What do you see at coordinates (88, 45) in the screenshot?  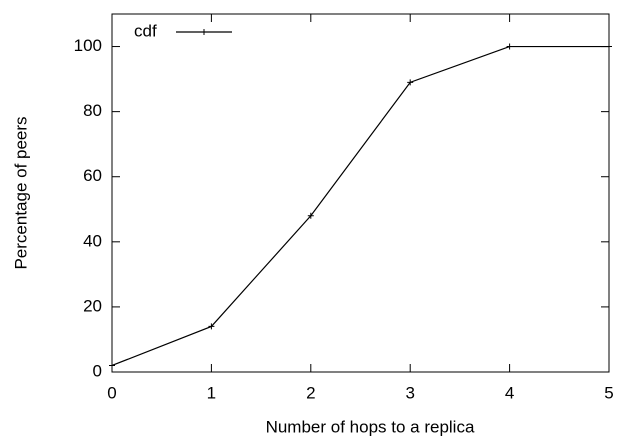 I see `y-tick-label: 100` at bounding box center [88, 45].